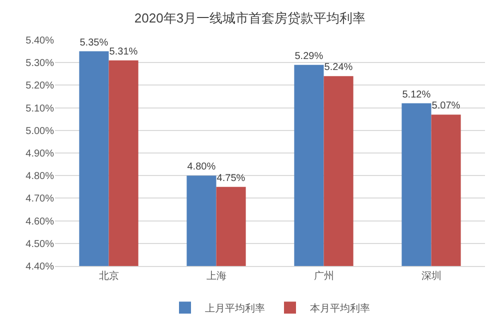 This screenshot has width=500, height=334. Describe the element at coordinates (416, 94) in the screenshot. I see `data-label: 5.12%` at that location.